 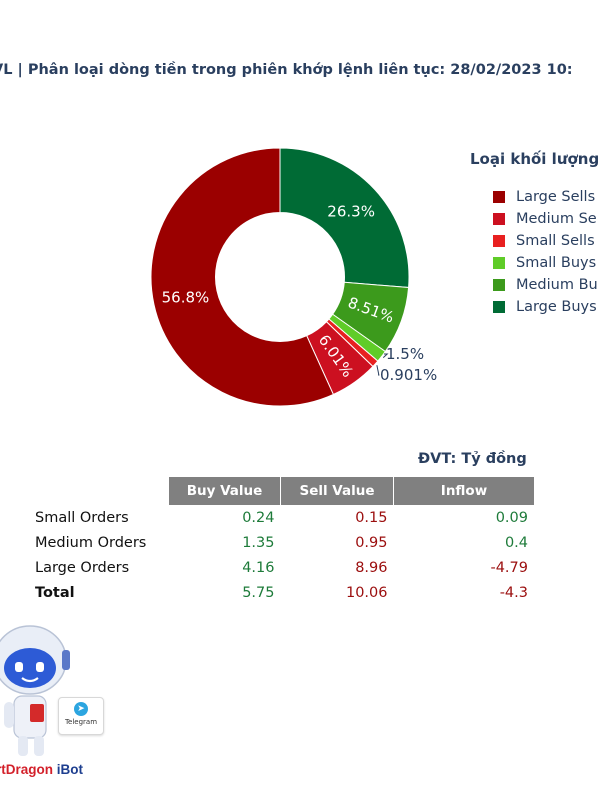 I want to click on legend-title: Loại khối lượng, so click(x=535, y=159).